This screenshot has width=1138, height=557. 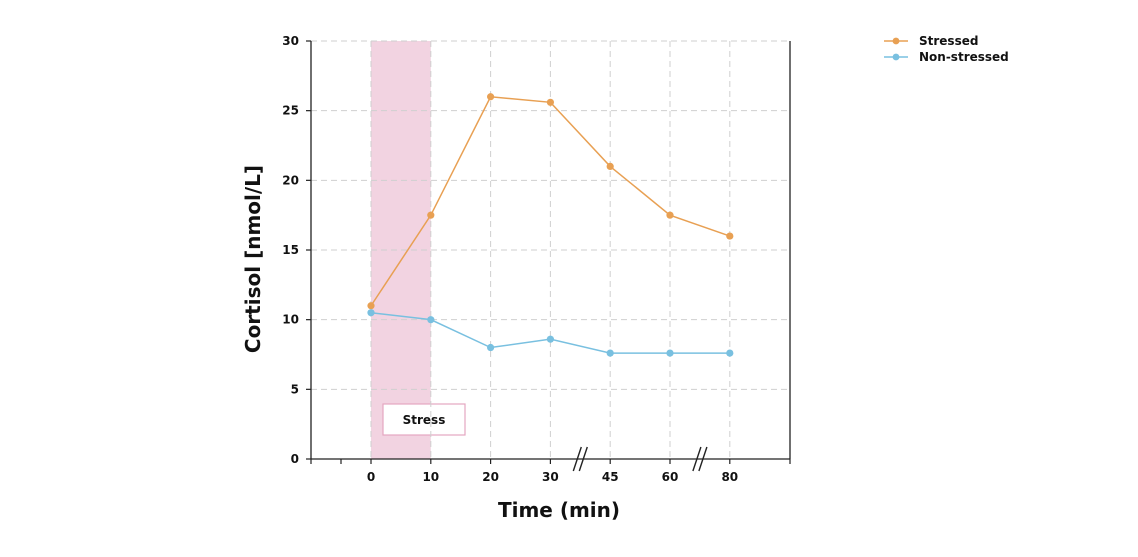 I want to click on x-tick-label: 0, so click(x=371, y=477).